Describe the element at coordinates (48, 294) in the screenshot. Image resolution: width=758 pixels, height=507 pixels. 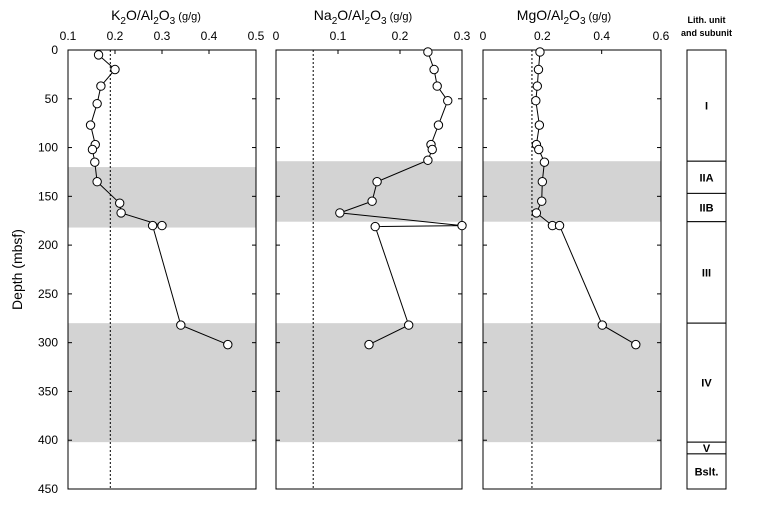
I see `y-tick-label-5: 250` at that location.